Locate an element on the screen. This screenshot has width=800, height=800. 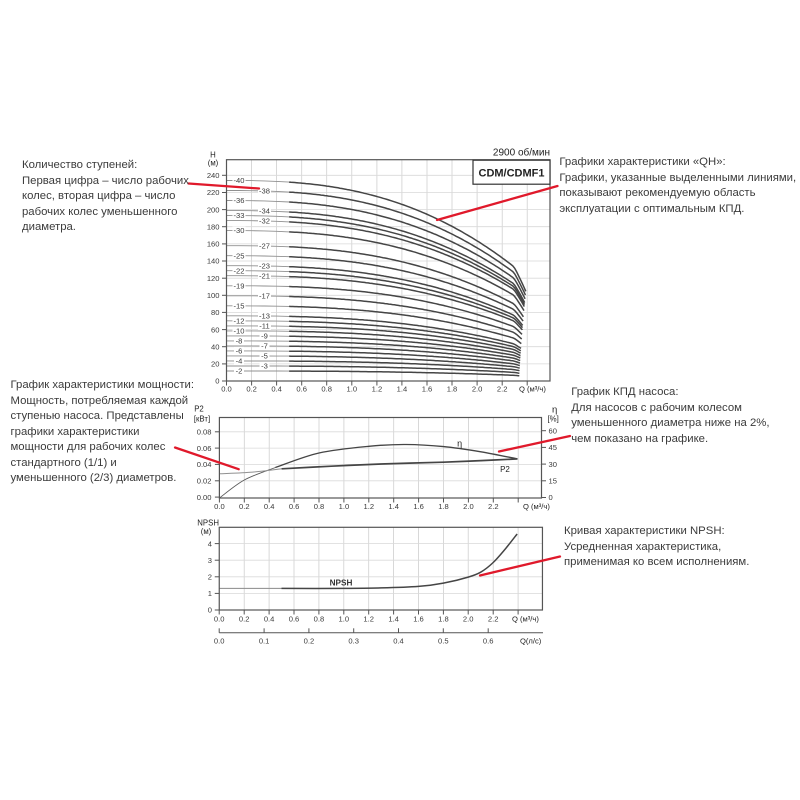
svg-text: -7 is located at coordinates (264, 346).